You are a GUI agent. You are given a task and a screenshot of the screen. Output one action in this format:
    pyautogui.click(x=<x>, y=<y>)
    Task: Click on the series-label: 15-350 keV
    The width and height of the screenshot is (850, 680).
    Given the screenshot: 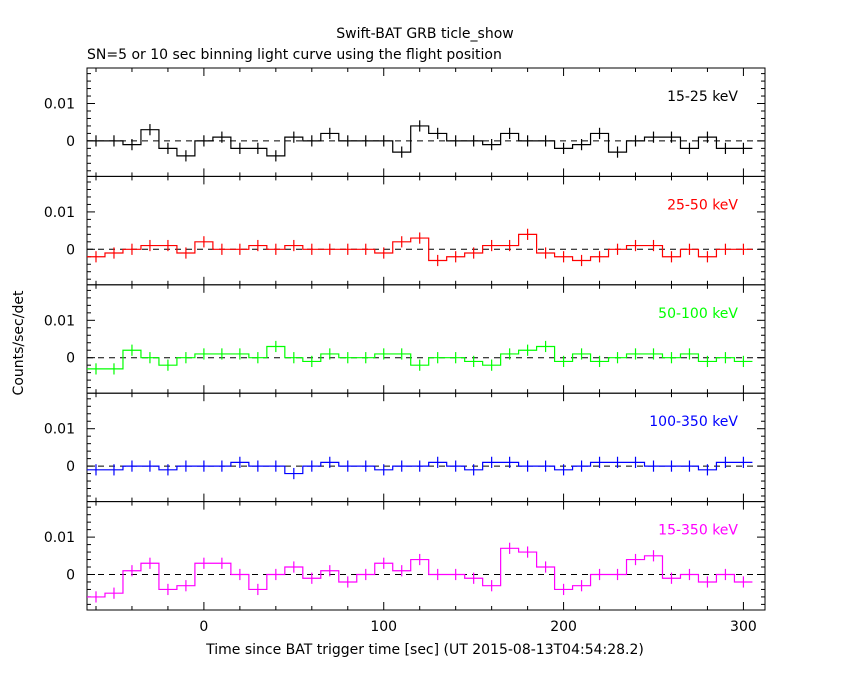 What is the action you would take?
    pyautogui.click(x=698, y=531)
    